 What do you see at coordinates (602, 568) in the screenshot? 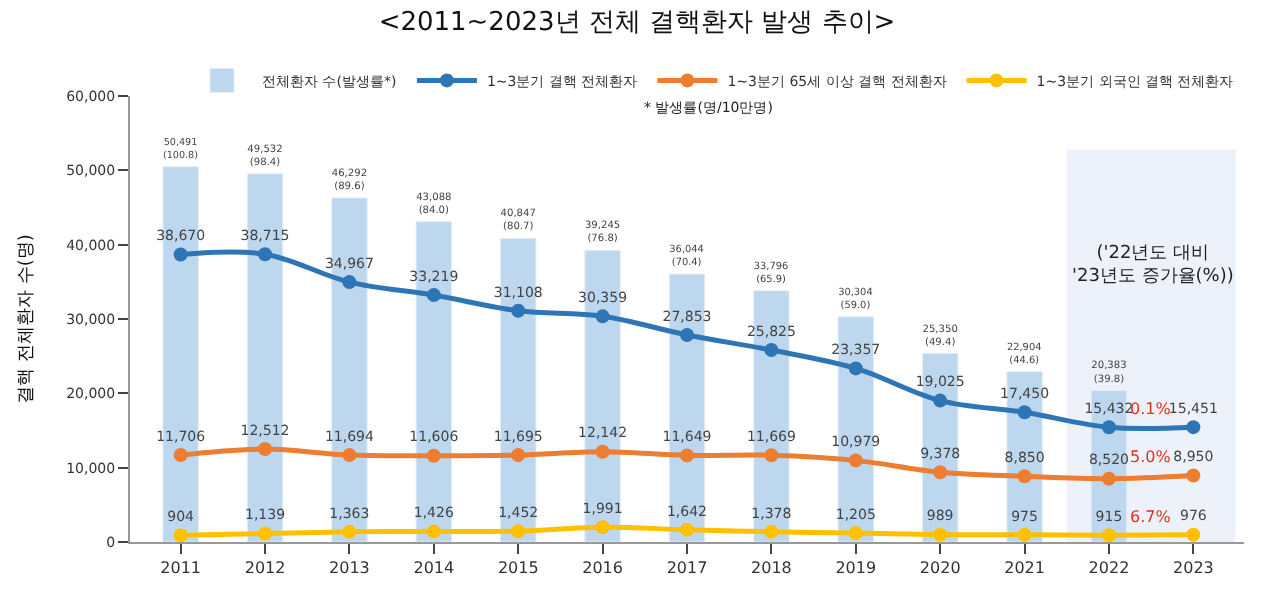
I see `x-tick-label: 2016` at bounding box center [602, 568].